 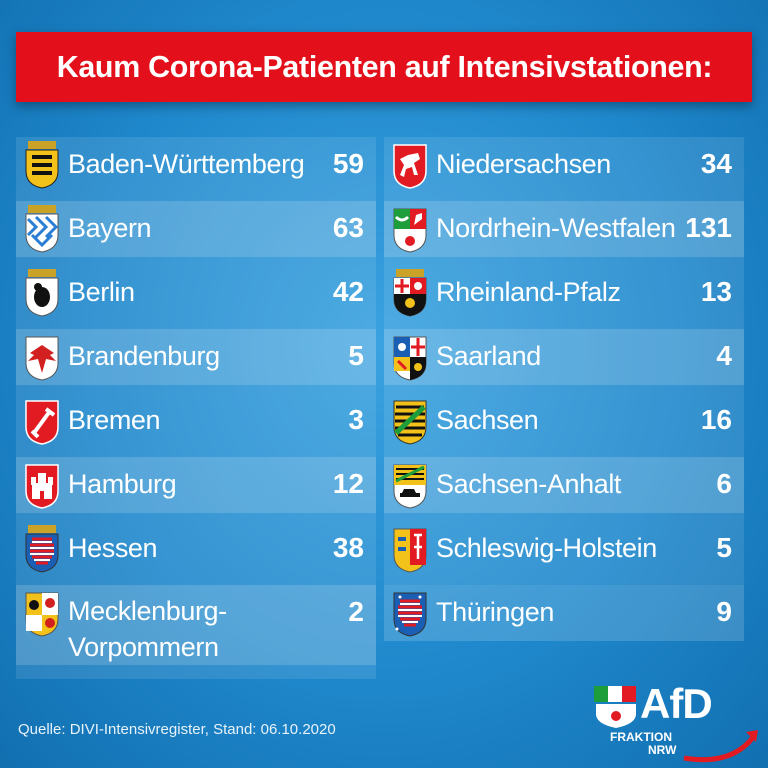 I want to click on sachsen-coat-icon, so click(x=410, y=421).